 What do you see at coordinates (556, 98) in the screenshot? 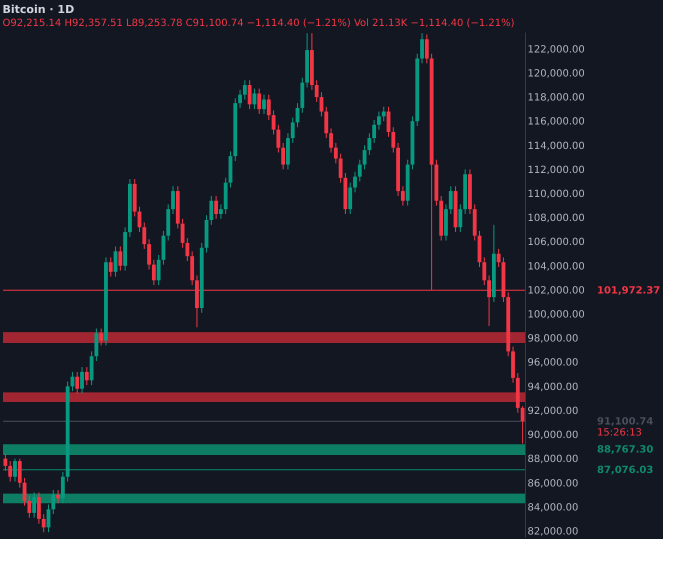
I see `y-tick-label: 118,000.00` at bounding box center [556, 98].